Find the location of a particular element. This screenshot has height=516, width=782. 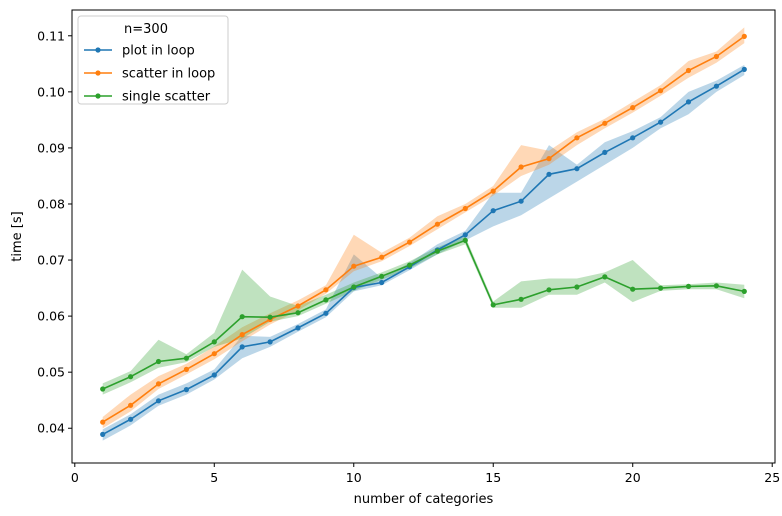

y-tick-label: 0.07 is located at coordinates (51, 260).